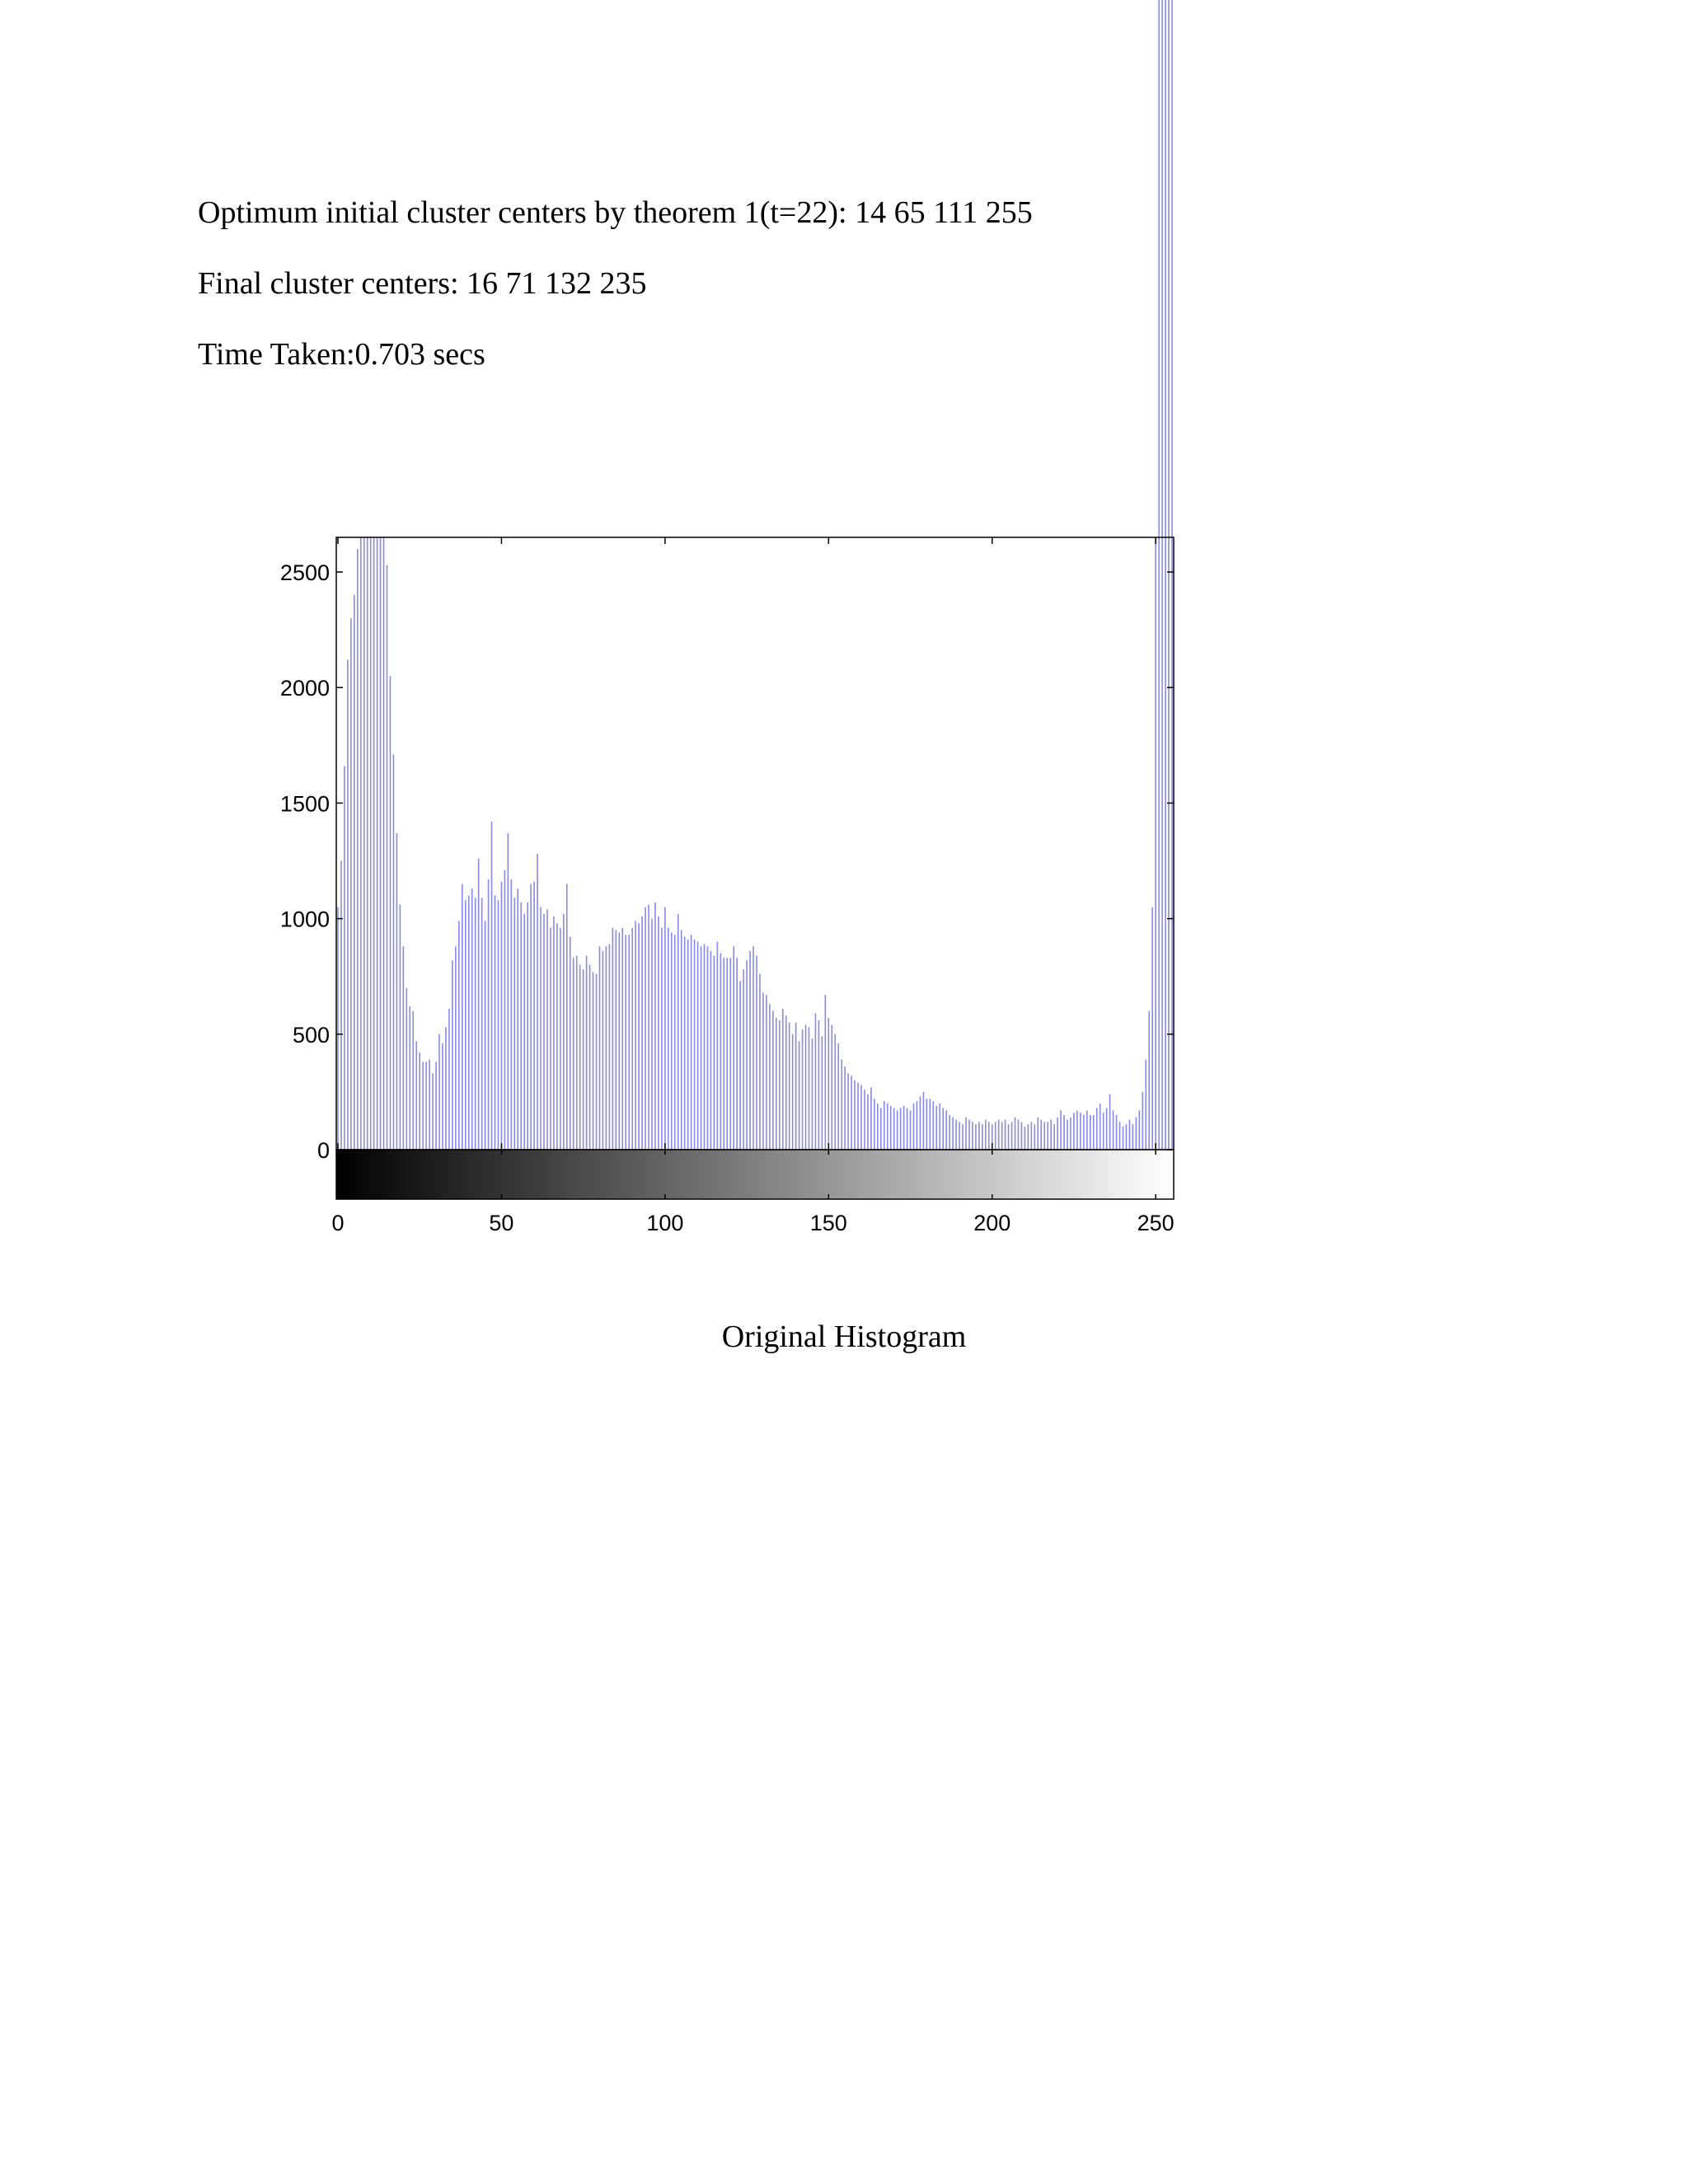 The width and height of the screenshot is (1688, 2184). I want to click on time-taken-text: Time Taken:0.703 secs, so click(342, 354).